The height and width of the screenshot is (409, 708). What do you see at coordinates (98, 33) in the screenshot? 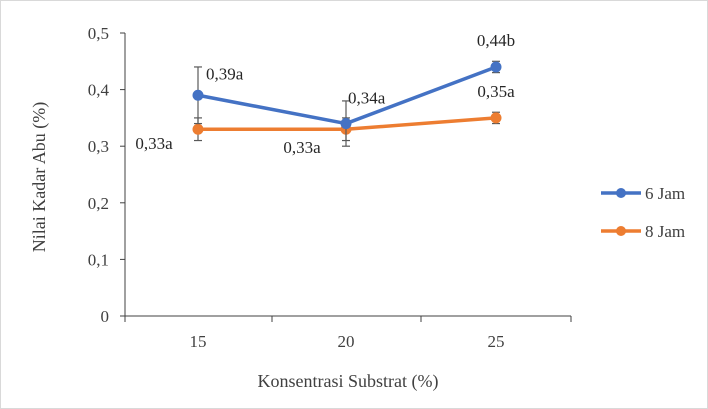
I see `y-tick-label: 0,5` at bounding box center [98, 33].